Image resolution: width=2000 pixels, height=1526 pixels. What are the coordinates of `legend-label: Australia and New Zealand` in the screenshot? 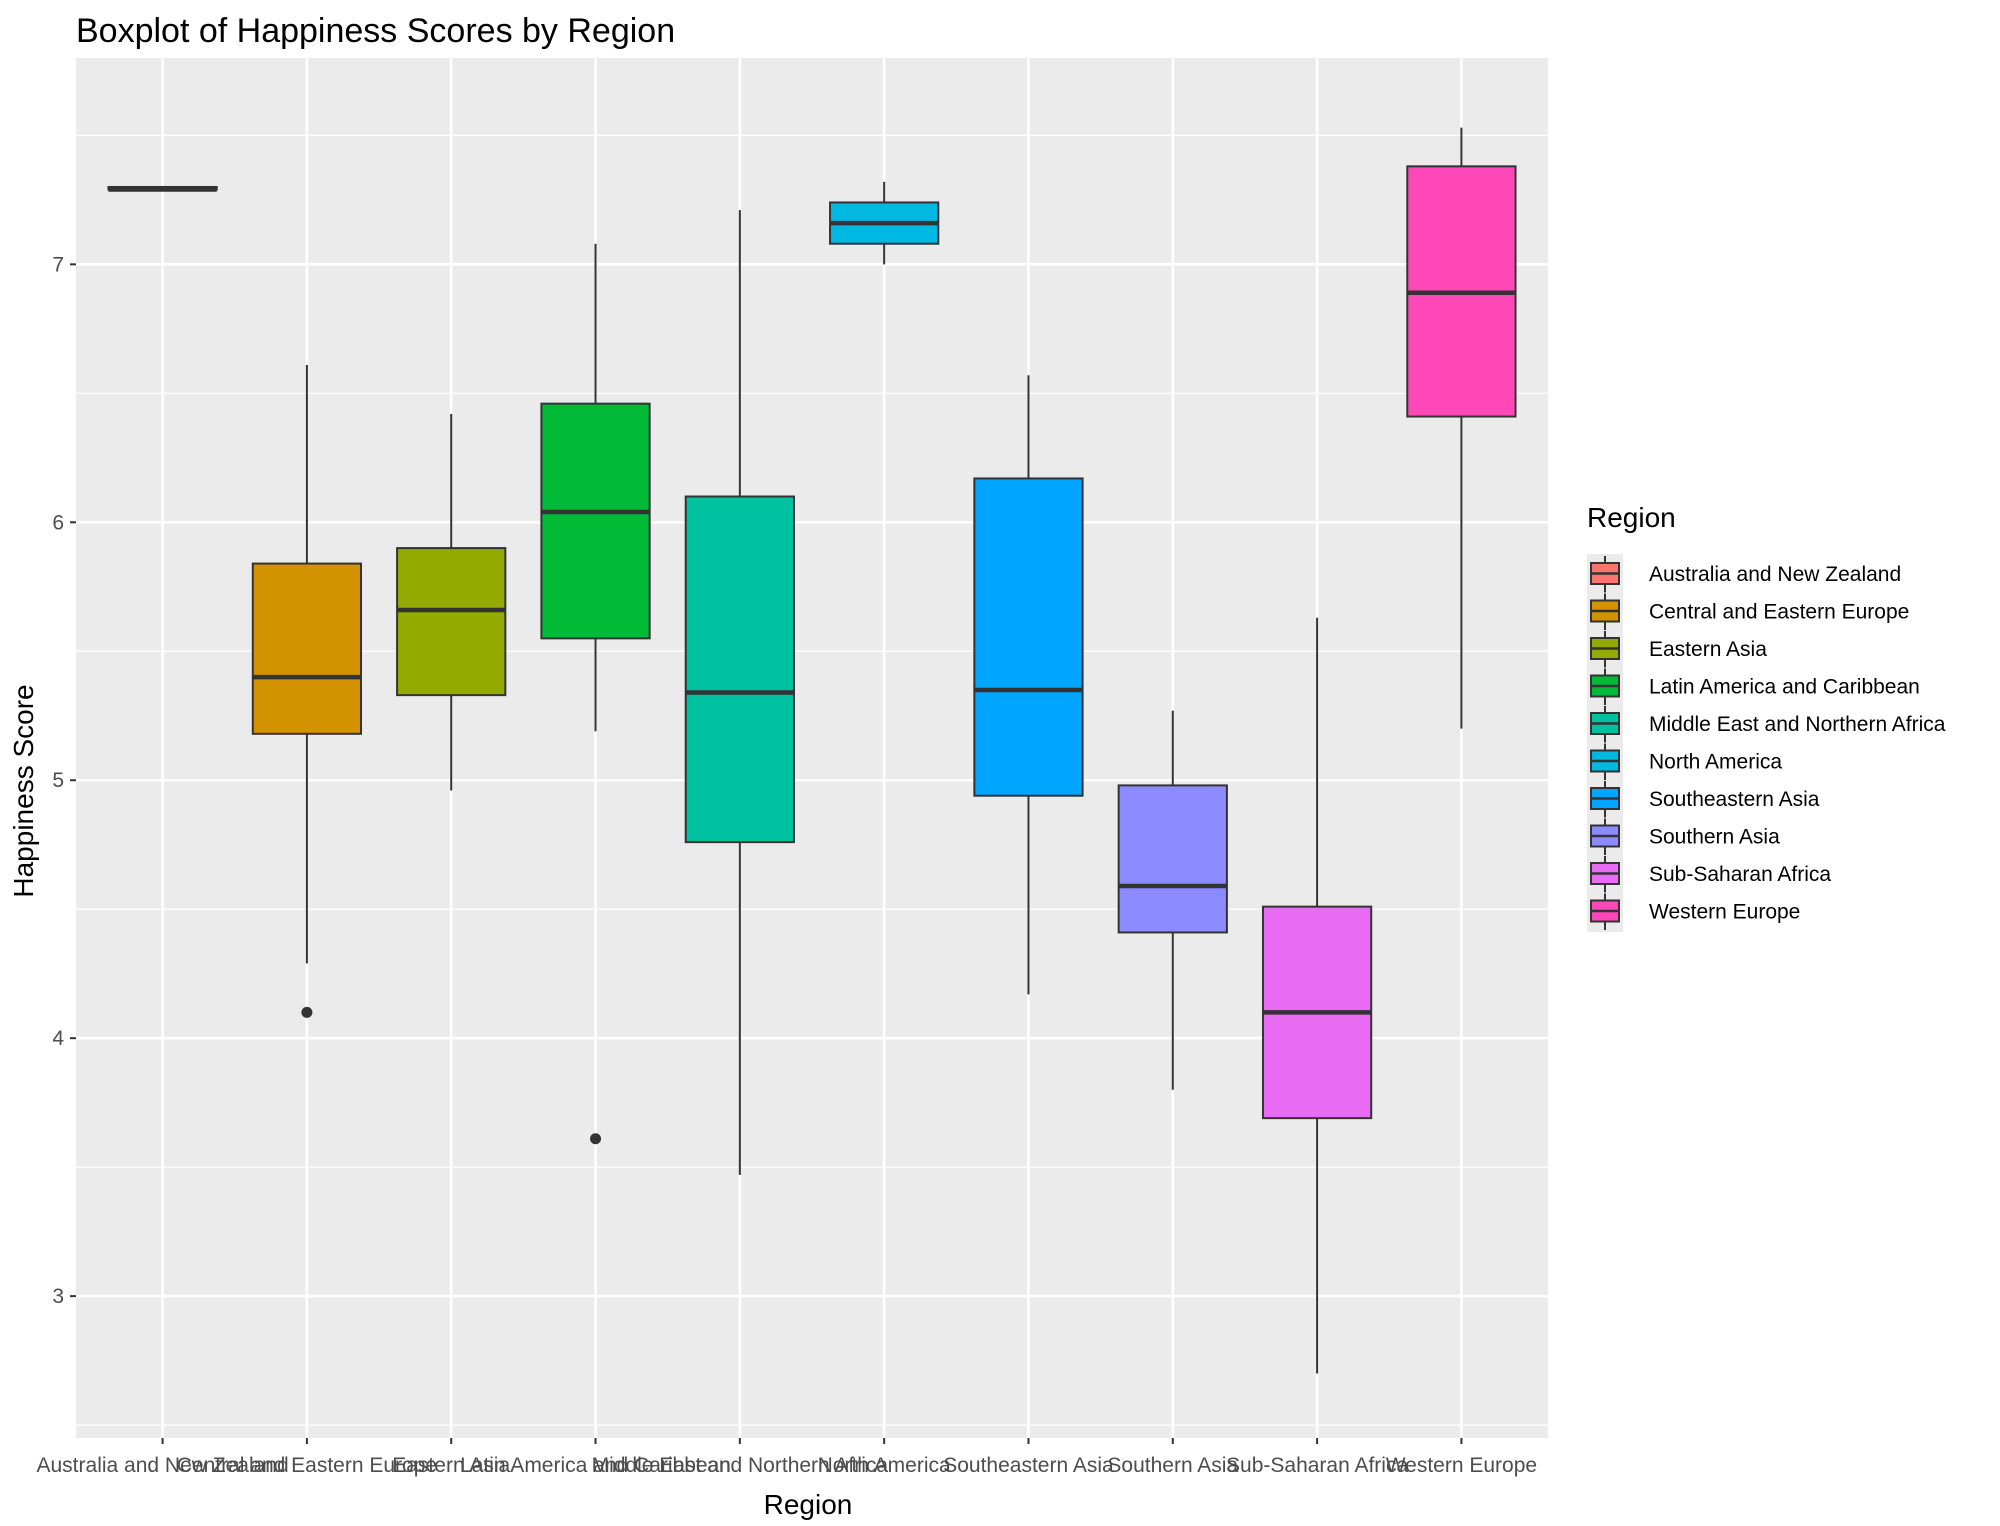 It's located at (1775, 574).